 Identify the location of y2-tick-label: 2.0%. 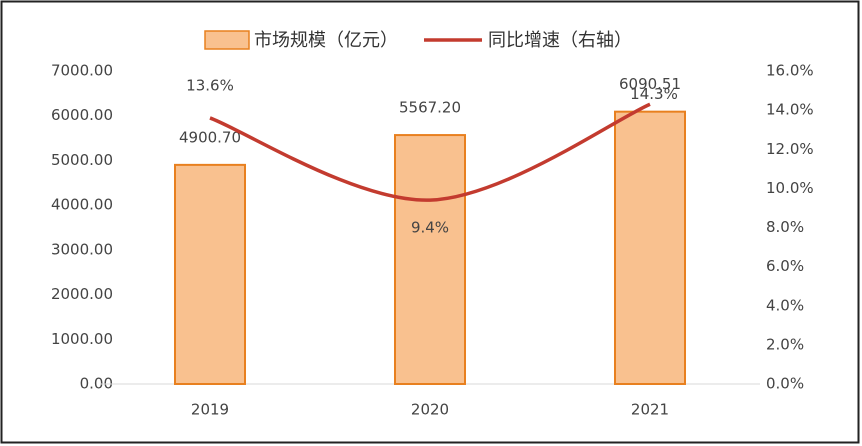
(785, 344).